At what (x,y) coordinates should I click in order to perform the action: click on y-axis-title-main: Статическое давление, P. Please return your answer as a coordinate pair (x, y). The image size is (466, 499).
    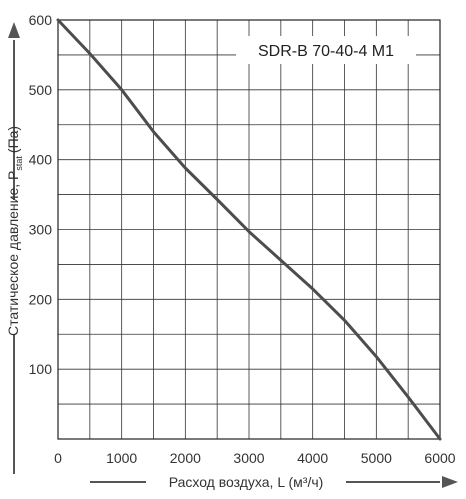
    Looking at the image, I should click on (13, 253).